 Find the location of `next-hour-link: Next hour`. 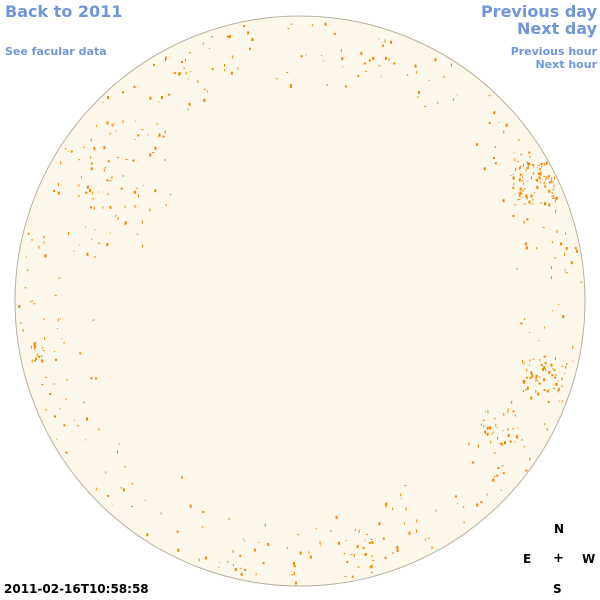

next-hour-link: Next hour is located at coordinates (566, 64).